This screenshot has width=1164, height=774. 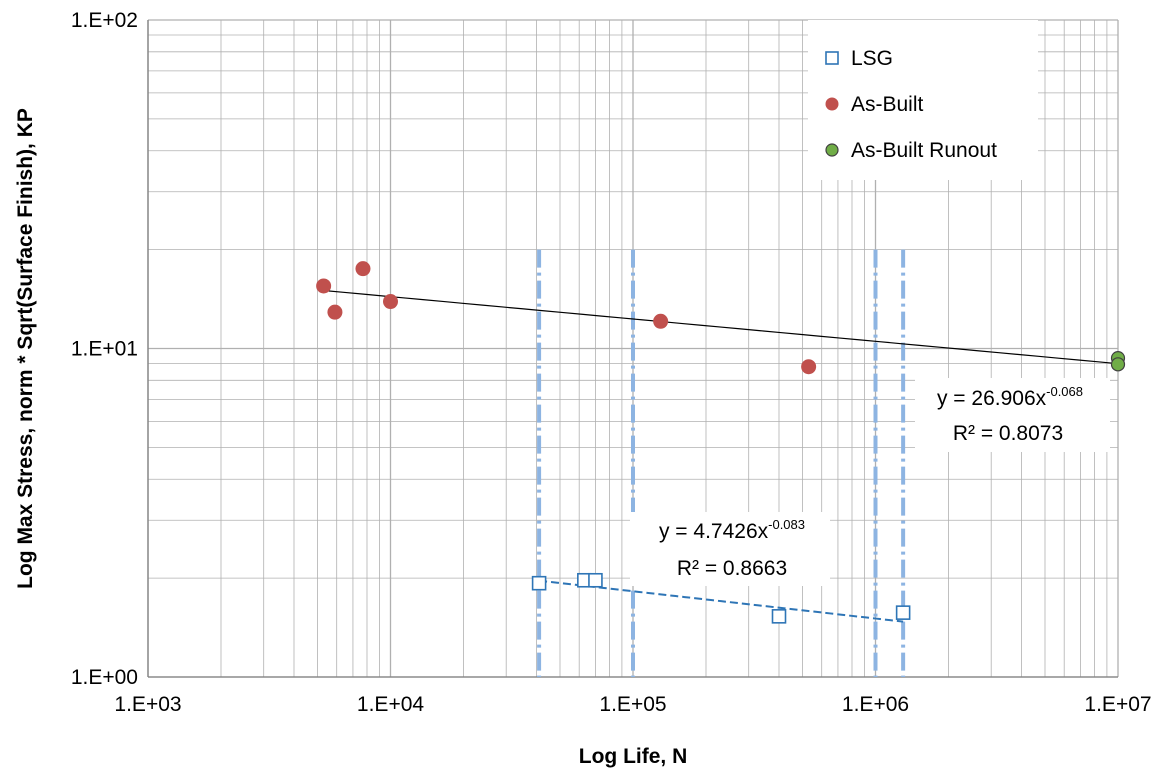 What do you see at coordinates (390, 704) in the screenshot?
I see `x-tick-label: 1.E+04` at bounding box center [390, 704].